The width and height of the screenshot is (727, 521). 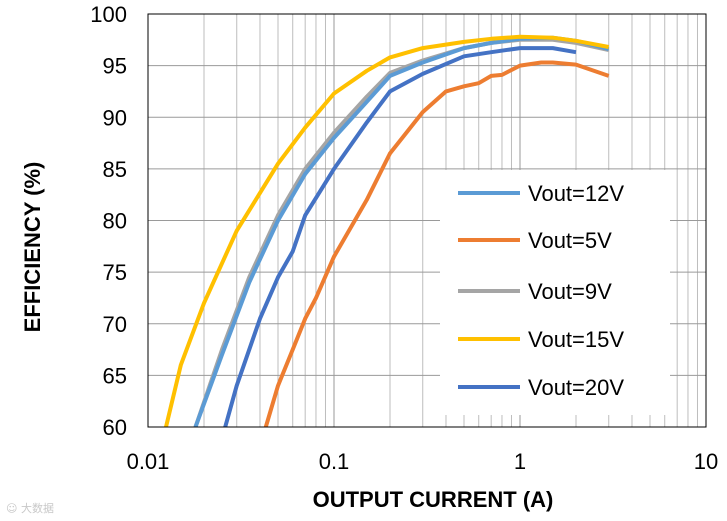 What do you see at coordinates (706, 461) in the screenshot?
I see `x-tick-label: 10` at bounding box center [706, 461].